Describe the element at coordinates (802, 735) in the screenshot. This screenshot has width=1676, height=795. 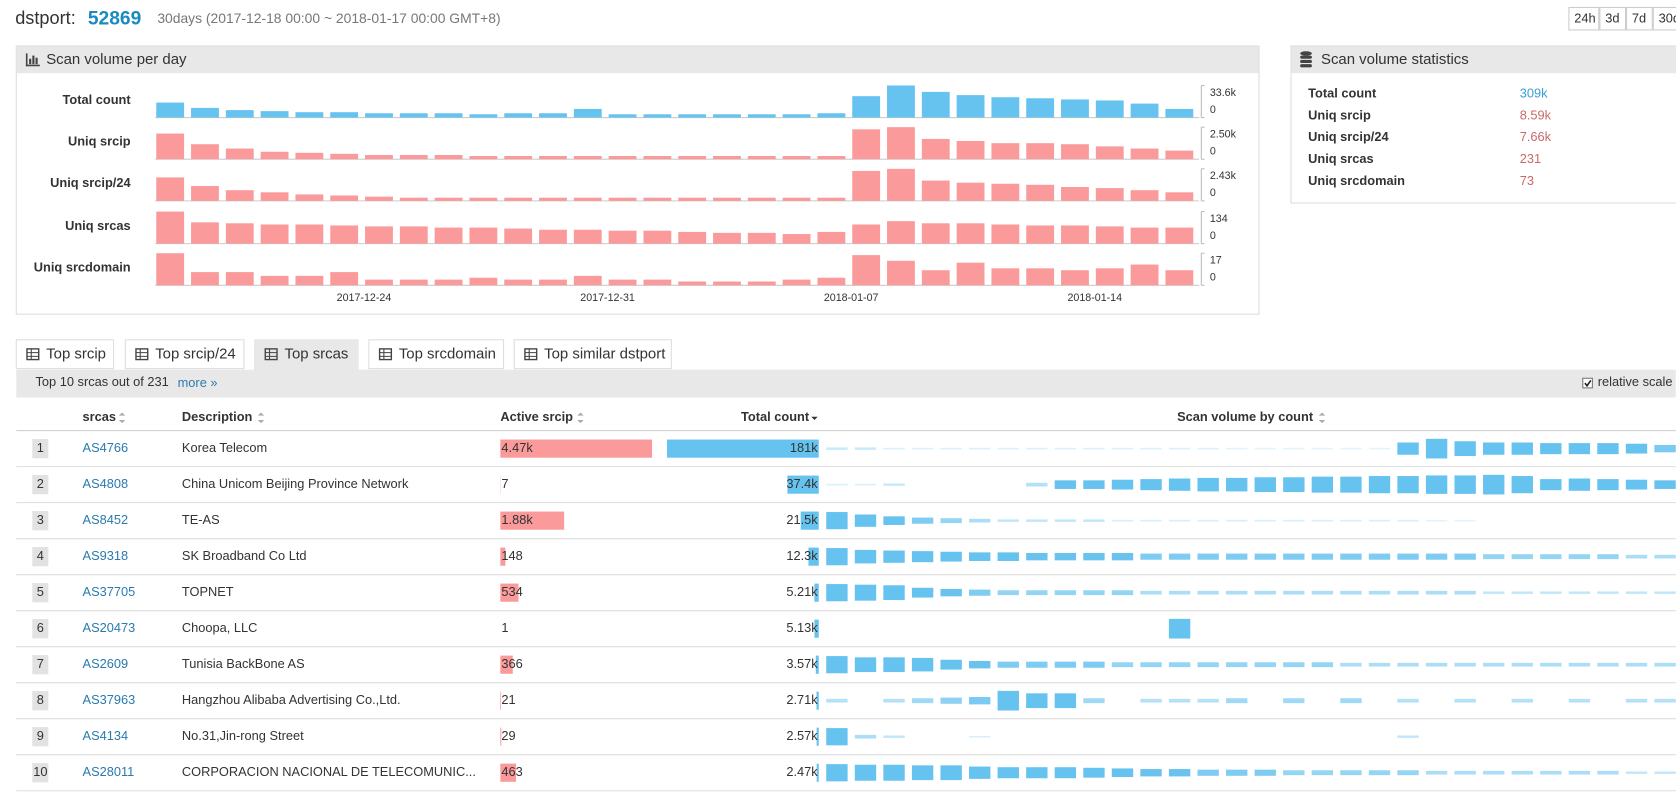
I see `total-label: 2.57k` at that location.